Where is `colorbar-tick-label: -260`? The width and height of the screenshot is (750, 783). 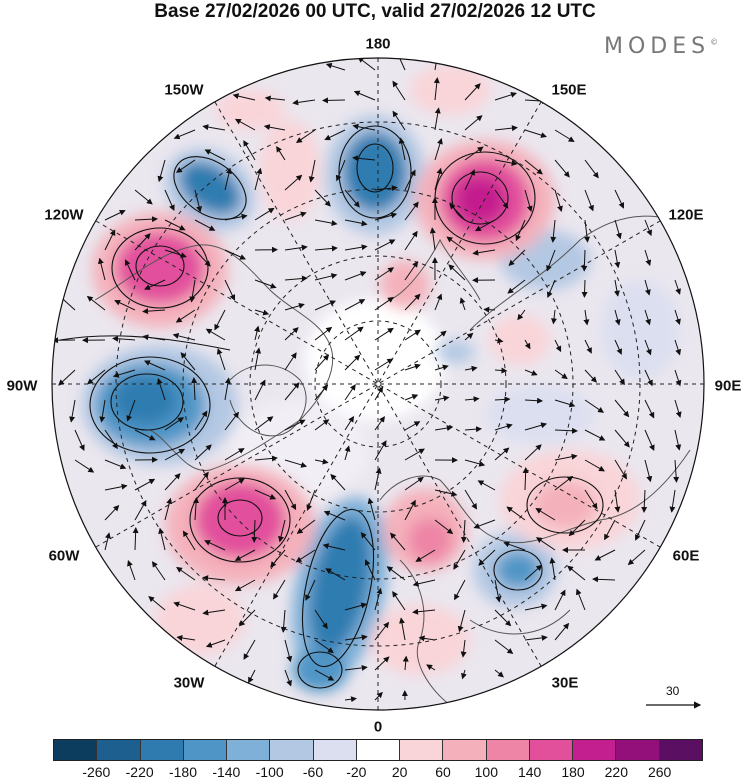 colorbar-tick-label: -260 is located at coordinates (96, 772).